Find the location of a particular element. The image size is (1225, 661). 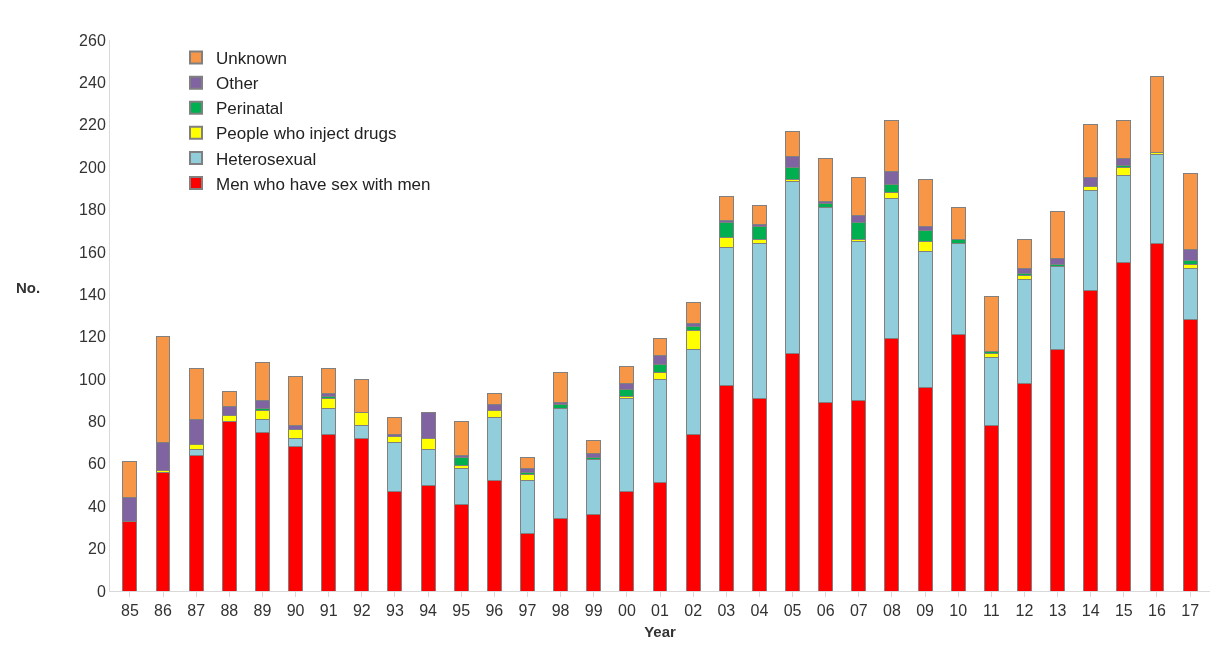

legend-label: Heterosexual is located at coordinates (266, 159).